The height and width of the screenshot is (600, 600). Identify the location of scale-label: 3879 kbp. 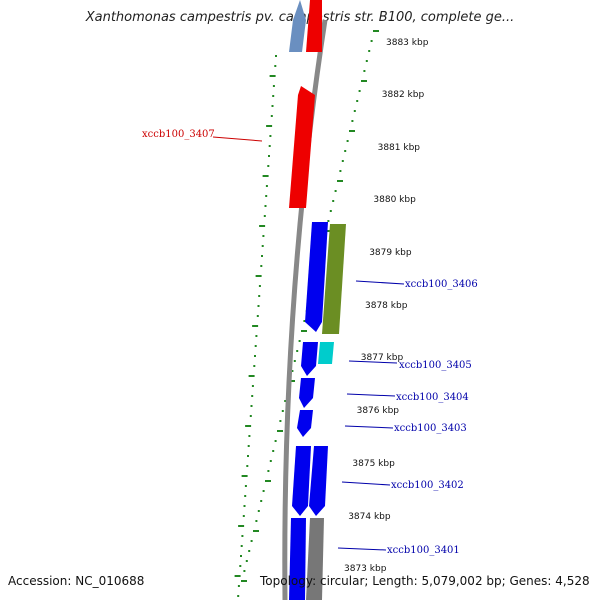
(390, 253).